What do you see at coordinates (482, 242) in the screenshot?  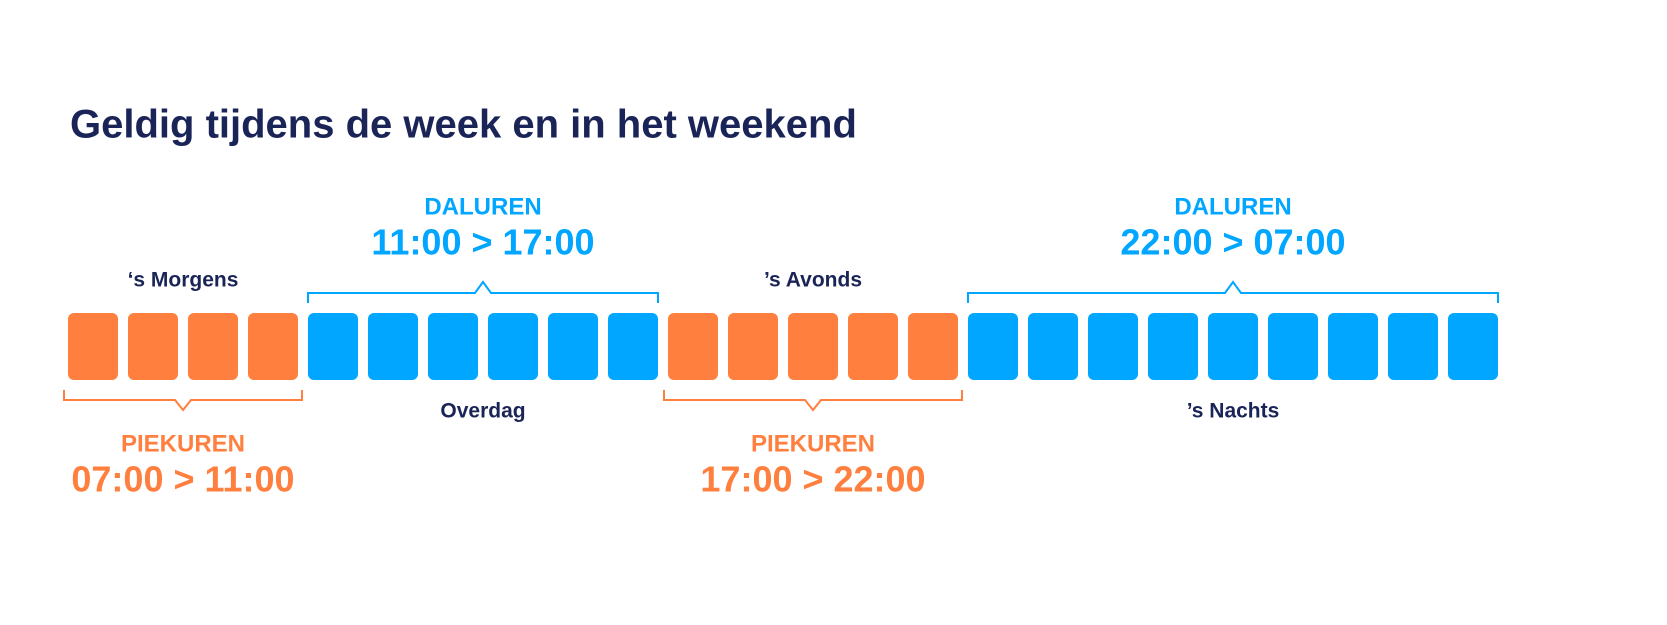 I see `period-time: 11:00 > 17:00` at bounding box center [482, 242].